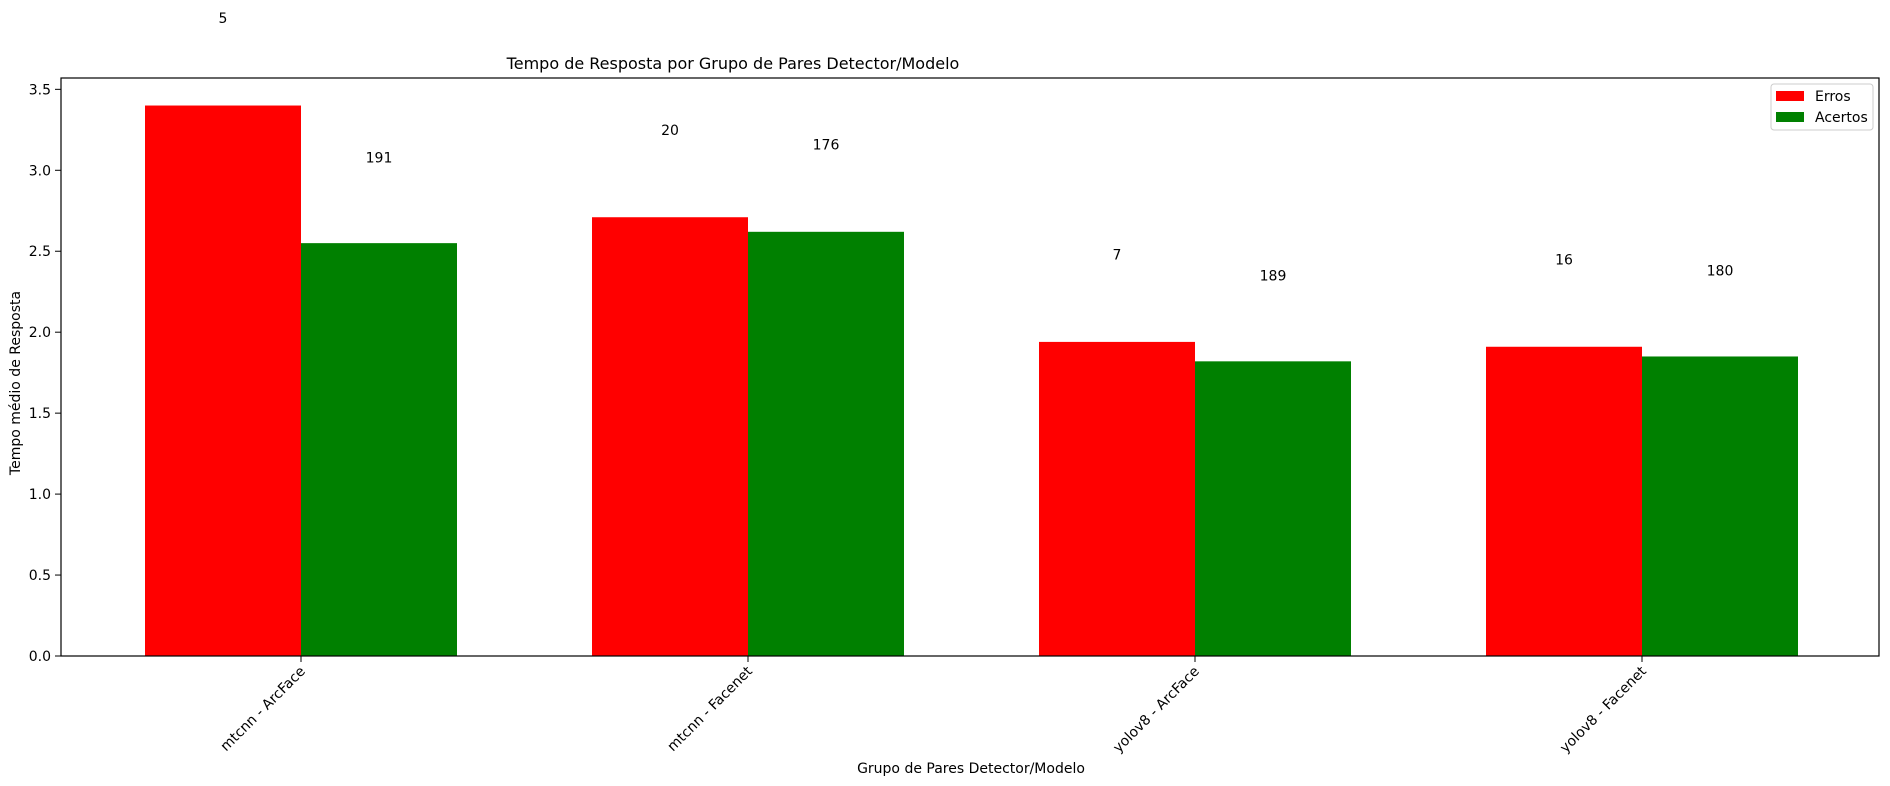 Image resolution: width=1890 pixels, height=786 pixels. What do you see at coordinates (1273, 508) in the screenshot?
I see `bar-acertos-yolov8-arcface` at bounding box center [1273, 508].